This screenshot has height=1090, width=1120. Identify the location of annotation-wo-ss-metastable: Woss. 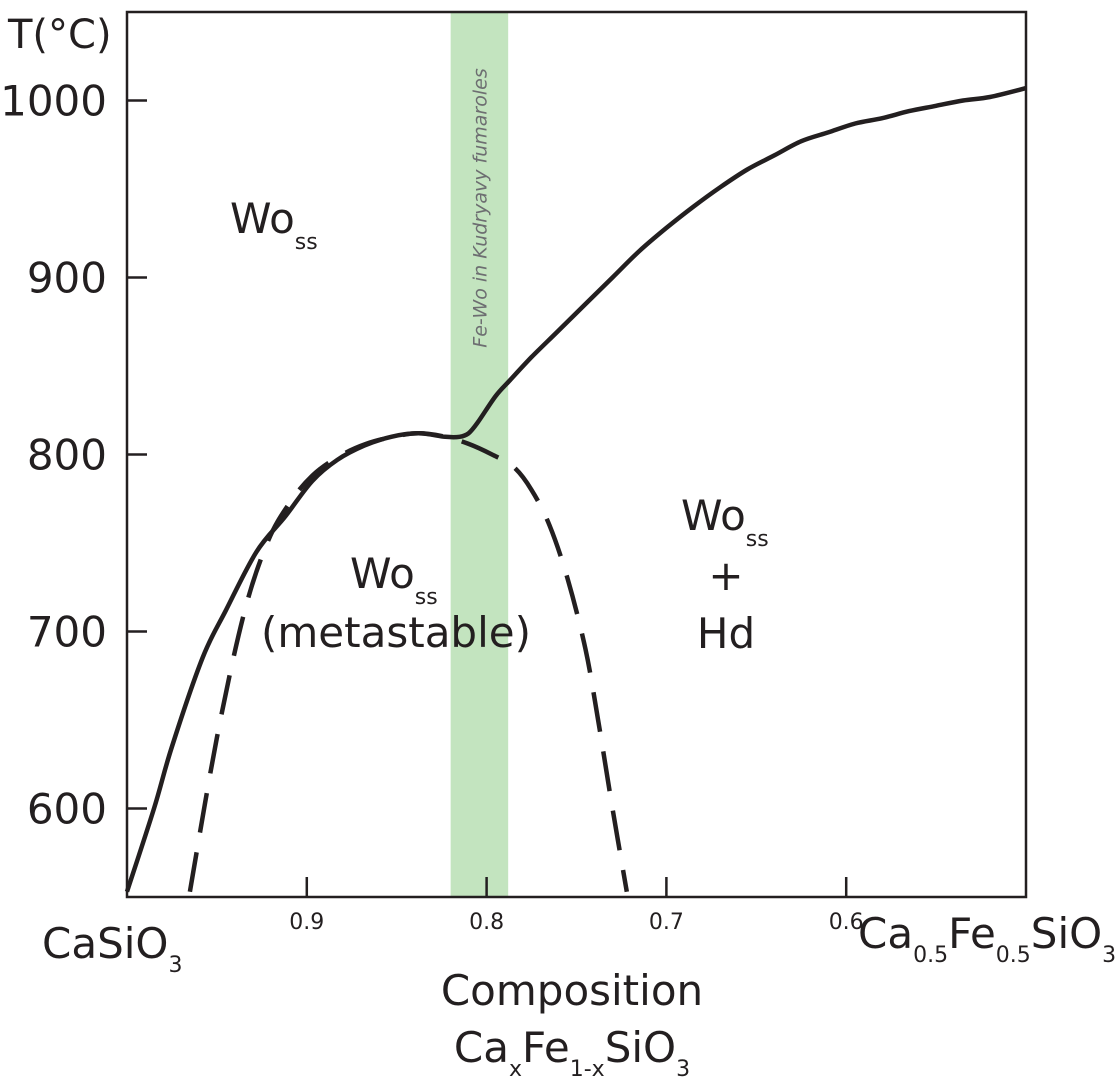
(394, 579).